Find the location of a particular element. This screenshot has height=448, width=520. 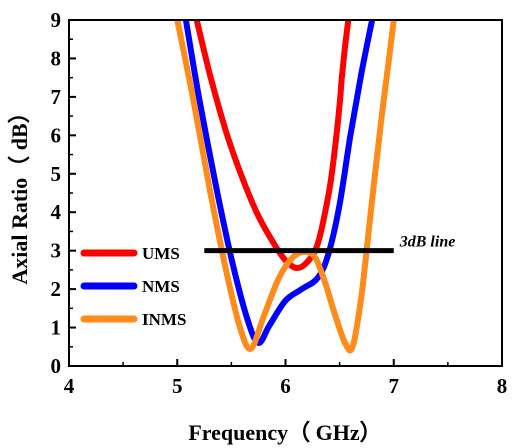

legend-label-nms: NMS is located at coordinates (161, 286).